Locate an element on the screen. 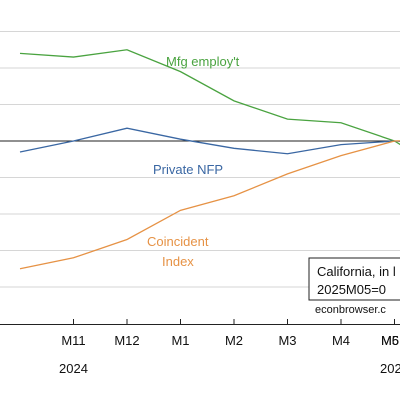 The width and height of the screenshot is (400, 400). x-ticks is located at coordinates (234, 321).